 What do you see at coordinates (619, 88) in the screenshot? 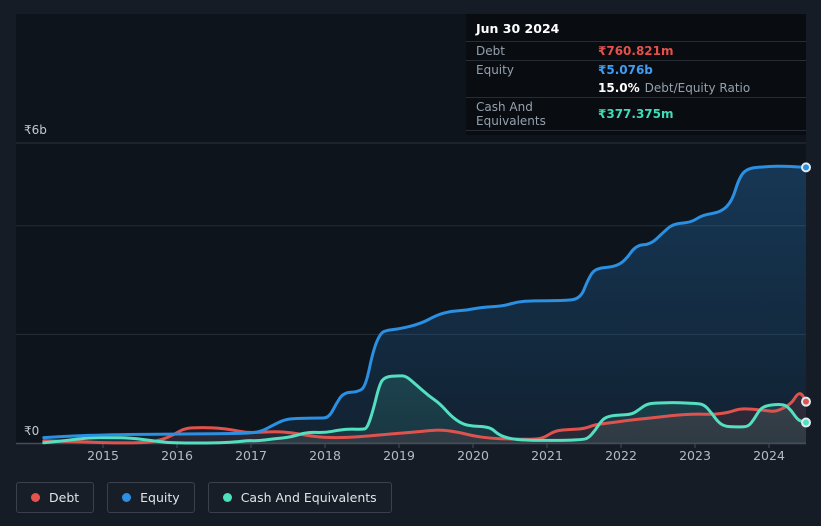
I see `tooltip-ratio-value: 15.0%` at bounding box center [619, 88].